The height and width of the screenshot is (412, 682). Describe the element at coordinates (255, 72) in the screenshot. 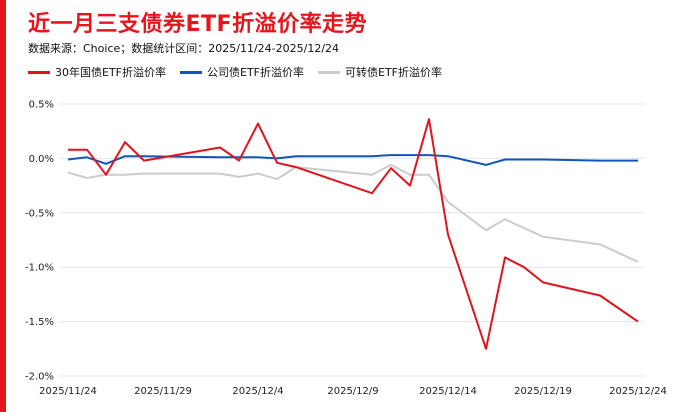

I see `legend-label-corpbond: 公司债ETF折溢价率` at that location.